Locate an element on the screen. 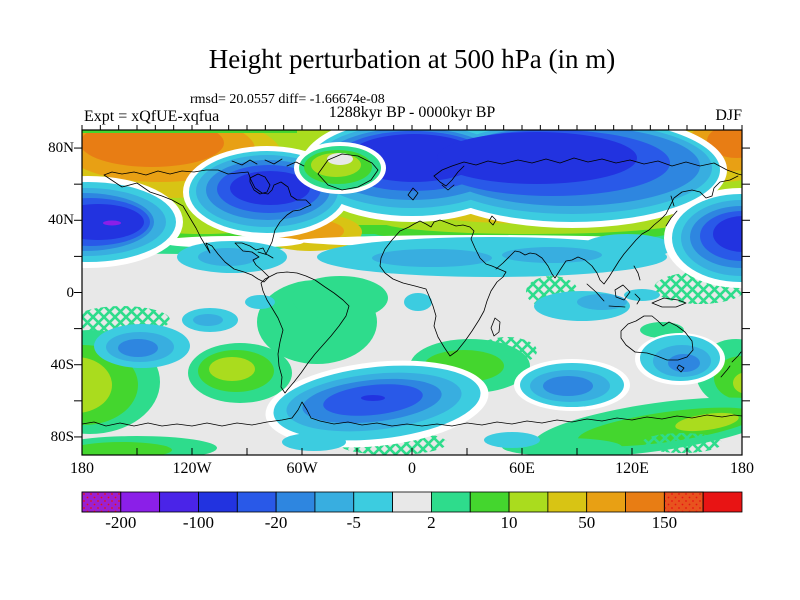 This screenshot has height=600, width=800. lon-tick-label: 120W is located at coordinates (192, 468).